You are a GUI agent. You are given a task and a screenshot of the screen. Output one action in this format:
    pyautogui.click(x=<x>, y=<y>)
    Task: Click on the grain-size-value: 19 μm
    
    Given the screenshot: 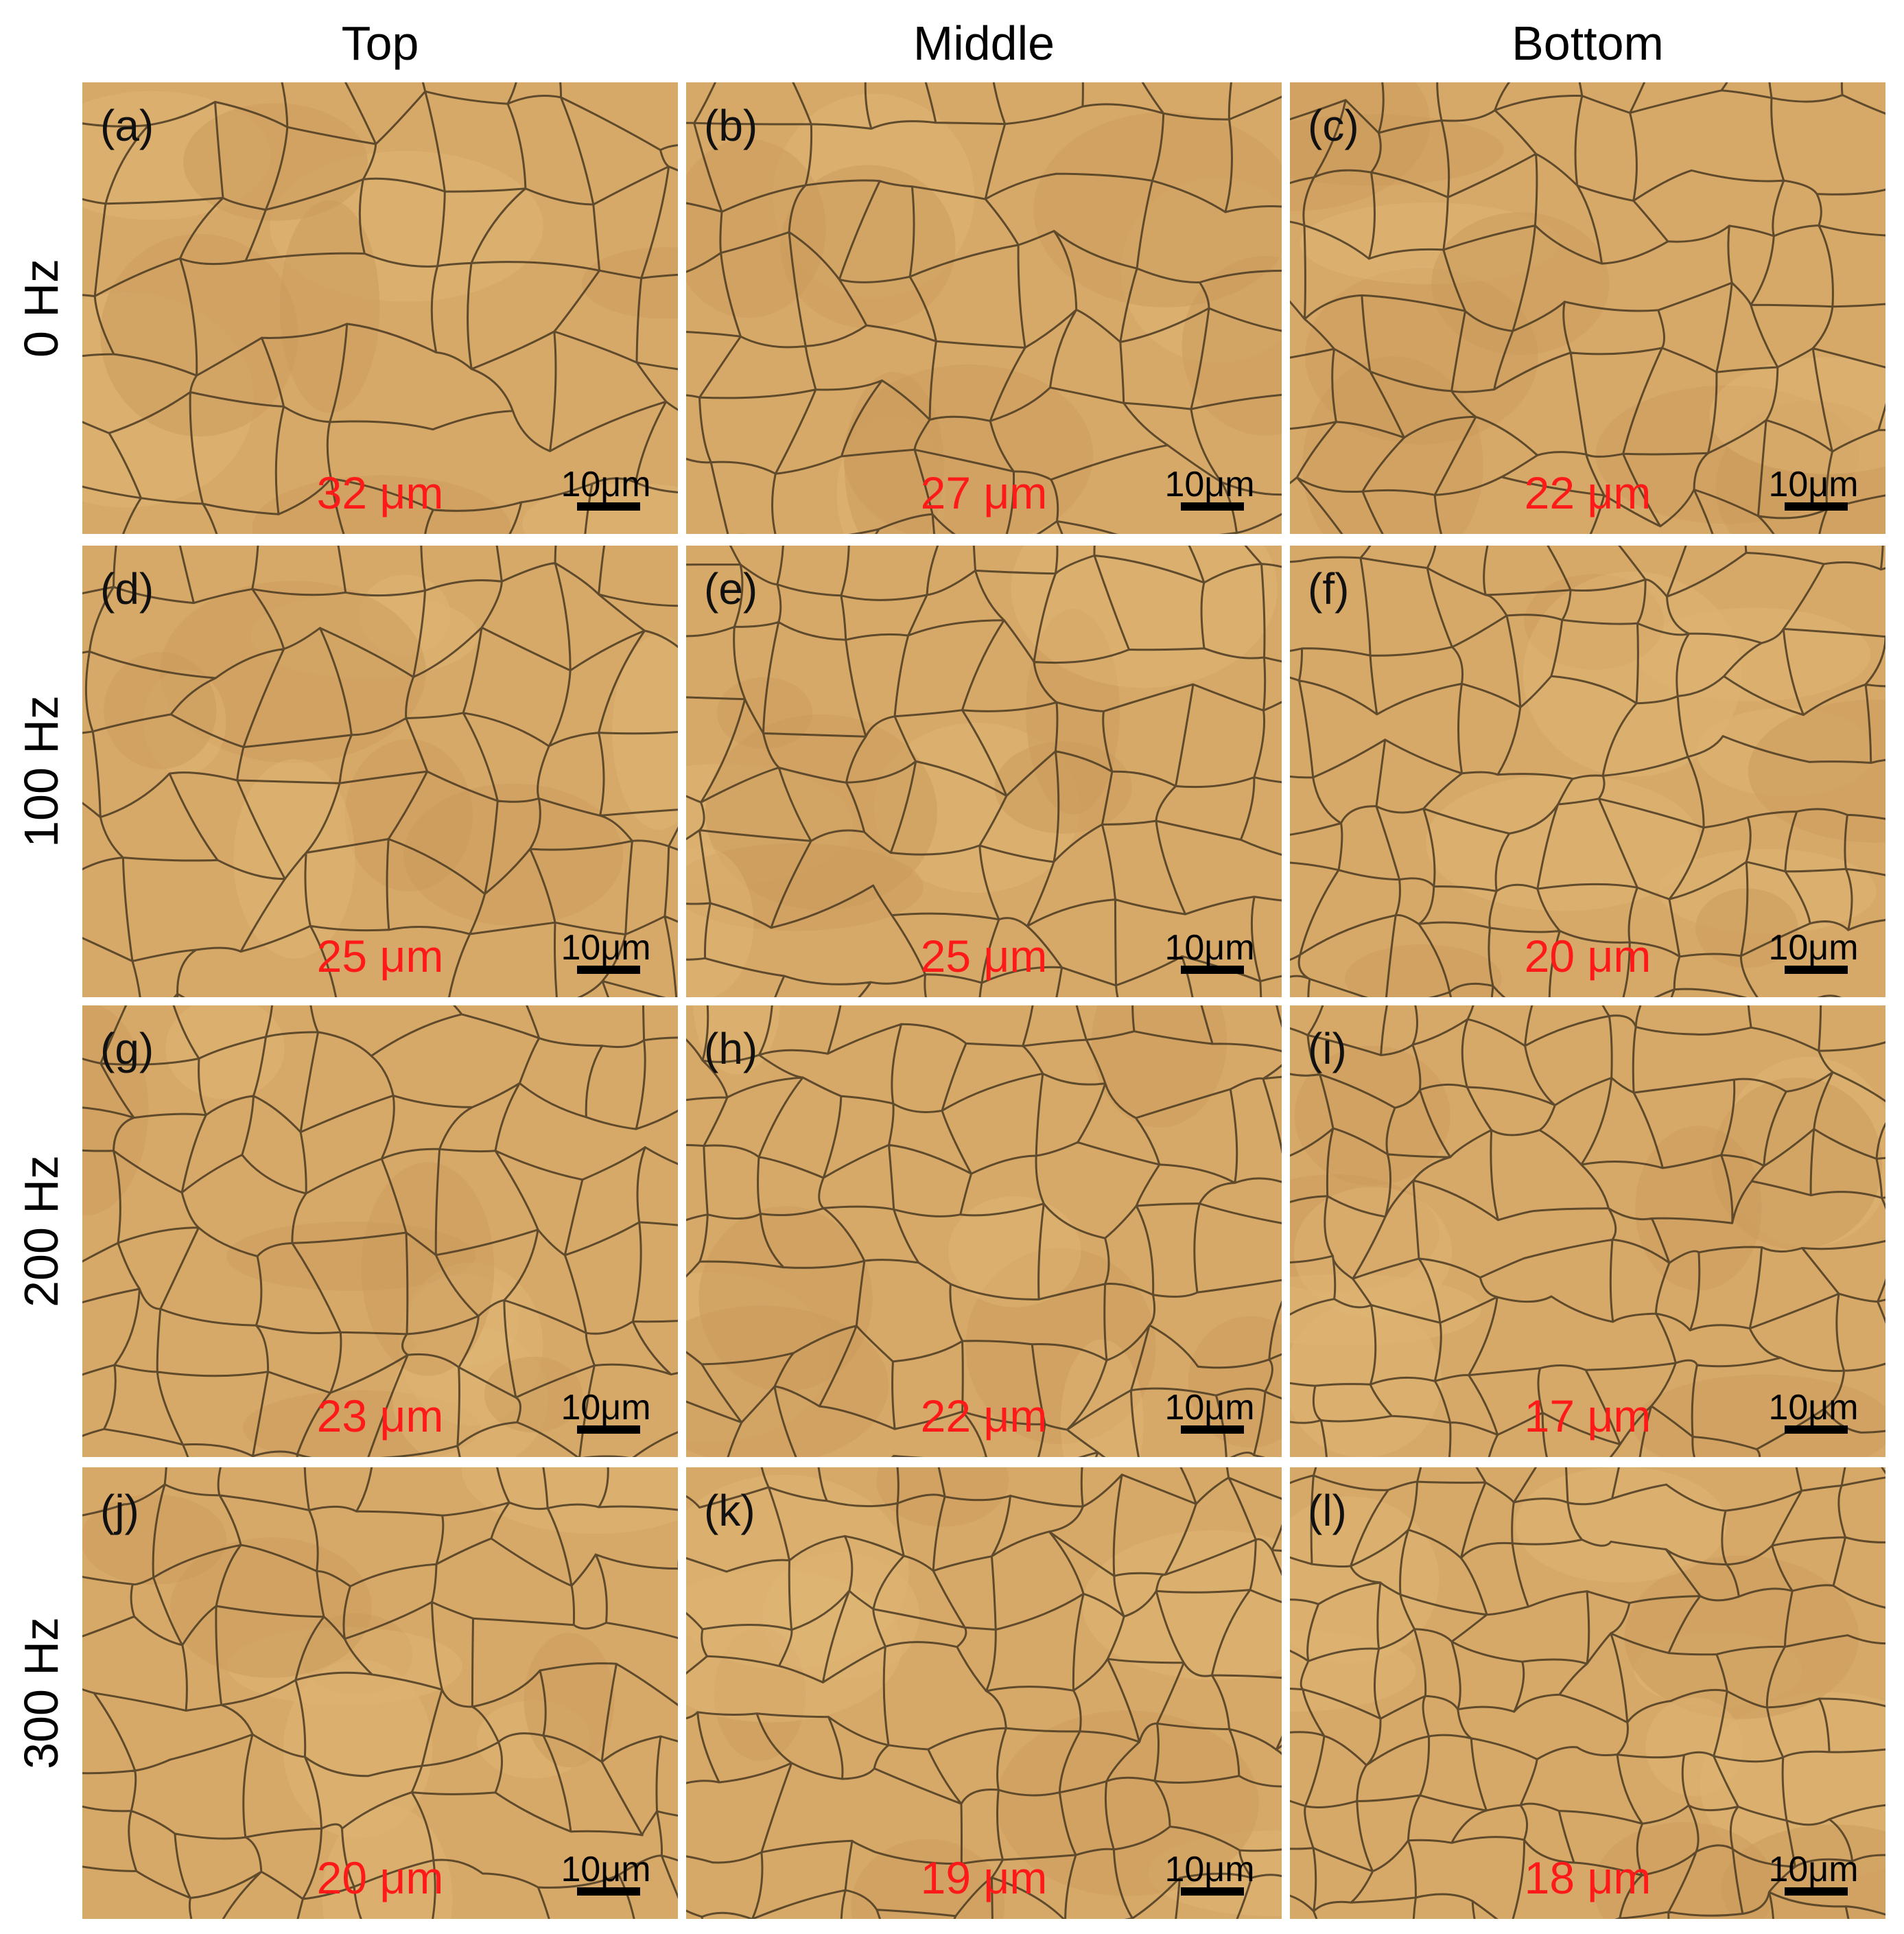 What is the action you would take?
    pyautogui.click(x=984, y=1877)
    